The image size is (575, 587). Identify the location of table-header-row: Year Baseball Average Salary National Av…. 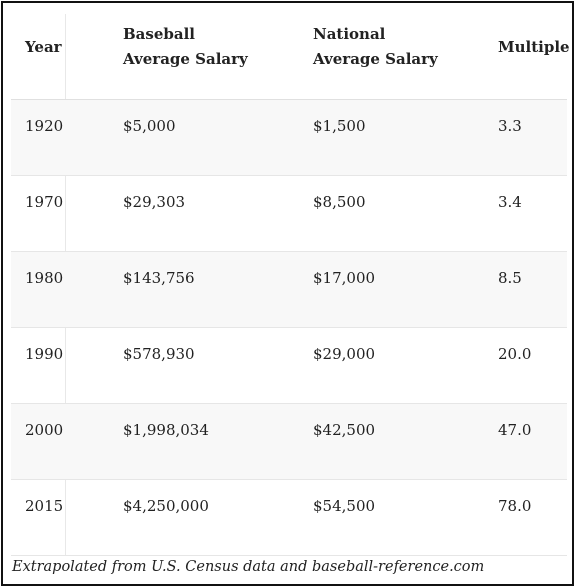
(290, 57).